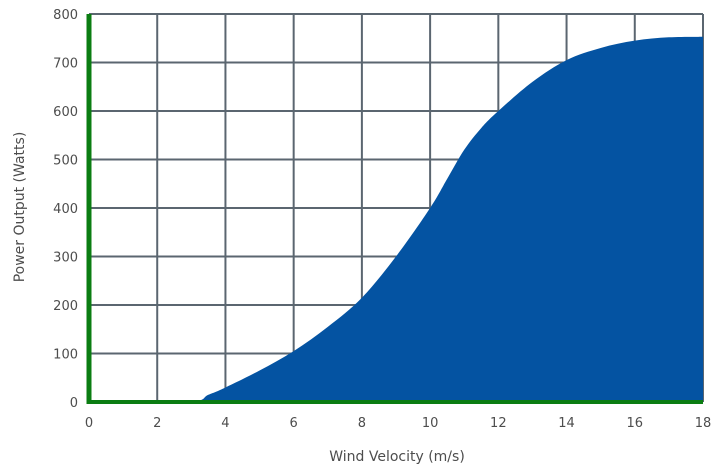 The width and height of the screenshot is (715, 468). I want to click on y-tick-400: 400, so click(65, 209).